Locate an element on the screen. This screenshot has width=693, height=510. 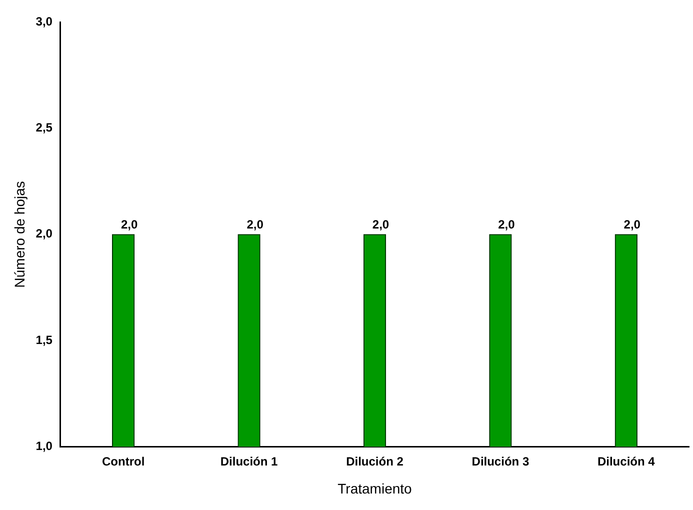
x-tick-label: Dilución 1 is located at coordinates (249, 461).